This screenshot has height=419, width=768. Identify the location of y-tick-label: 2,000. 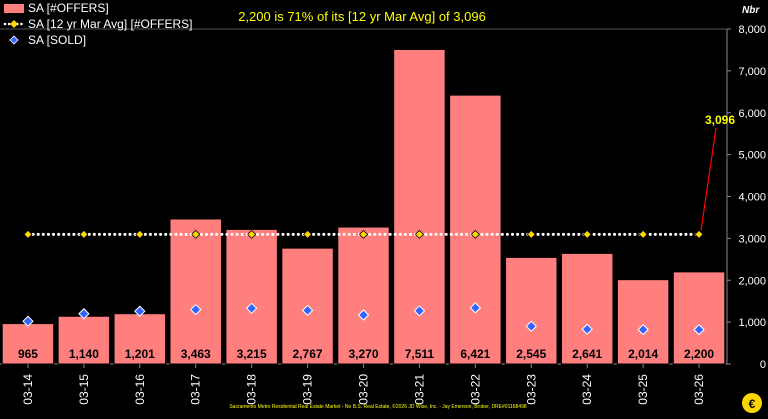
(752, 281).